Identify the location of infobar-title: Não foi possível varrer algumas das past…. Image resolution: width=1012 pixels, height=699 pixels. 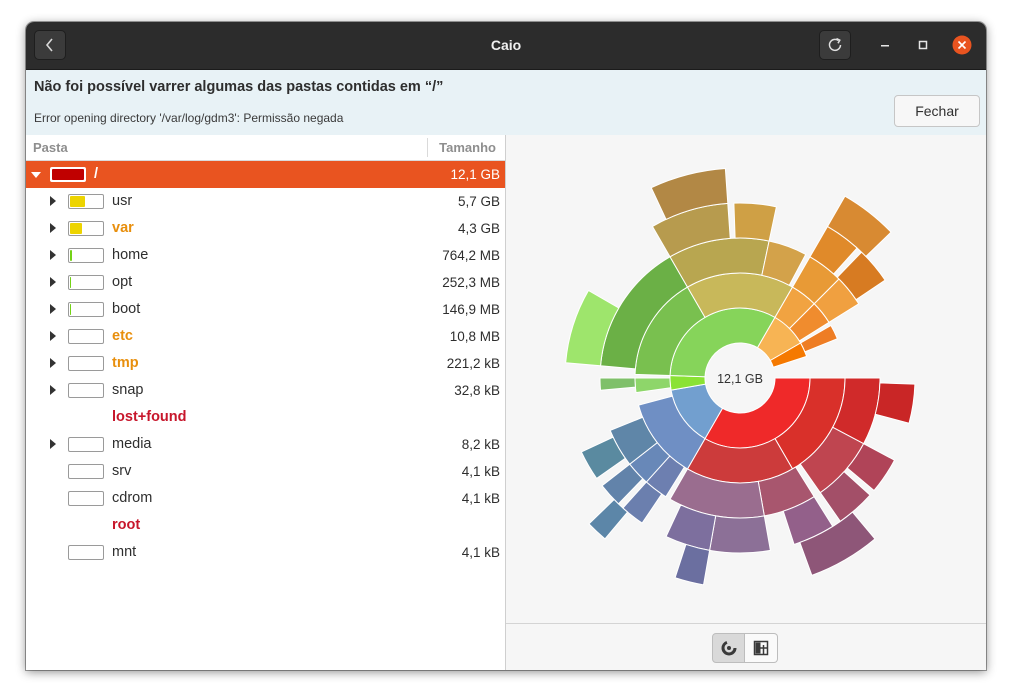
(239, 87).